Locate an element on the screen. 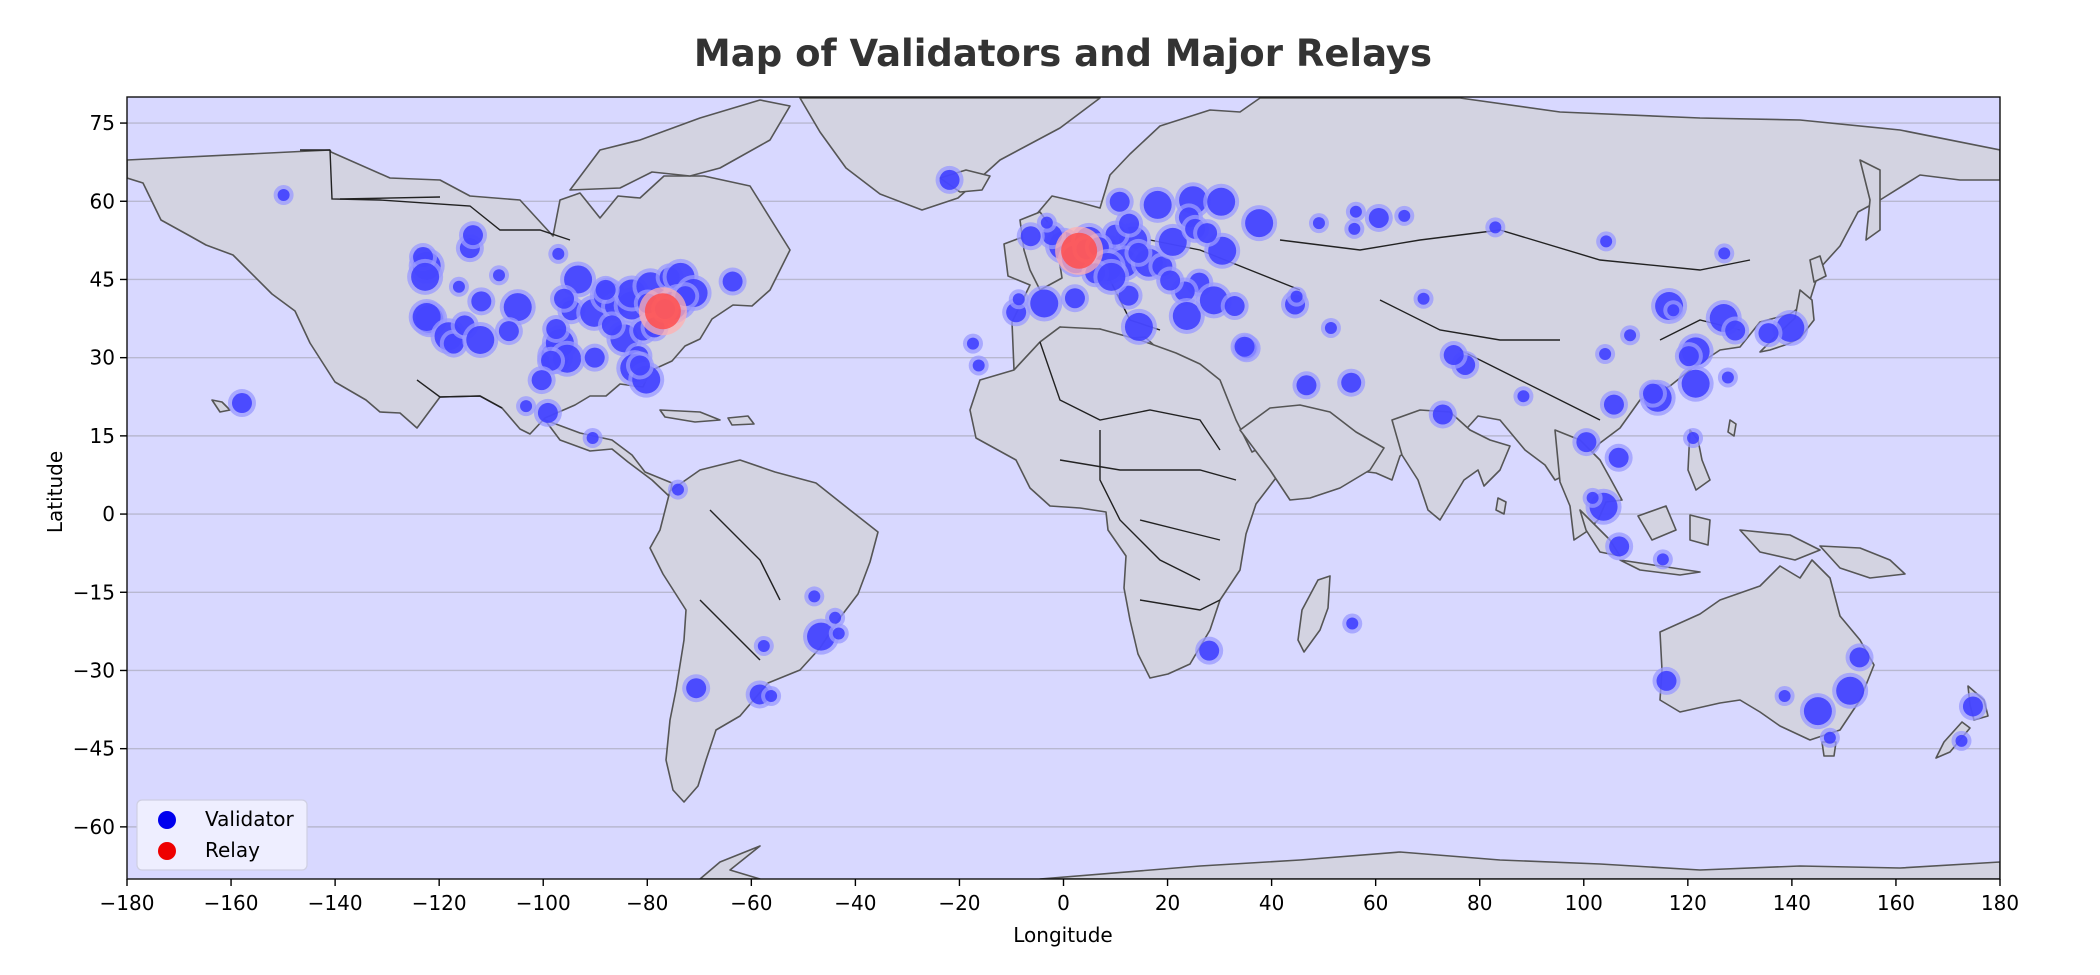  y-tick-label: 60 is located at coordinates (102, 201).